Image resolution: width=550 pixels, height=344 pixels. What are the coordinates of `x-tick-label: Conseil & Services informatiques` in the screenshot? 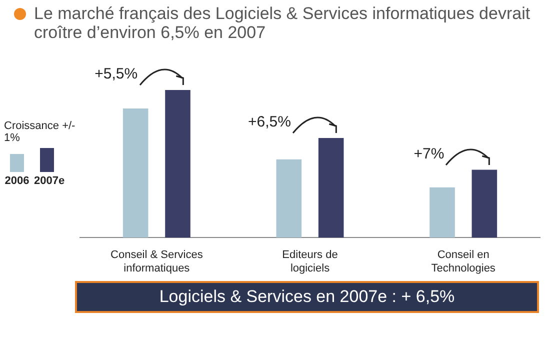 It's located at (157, 261).